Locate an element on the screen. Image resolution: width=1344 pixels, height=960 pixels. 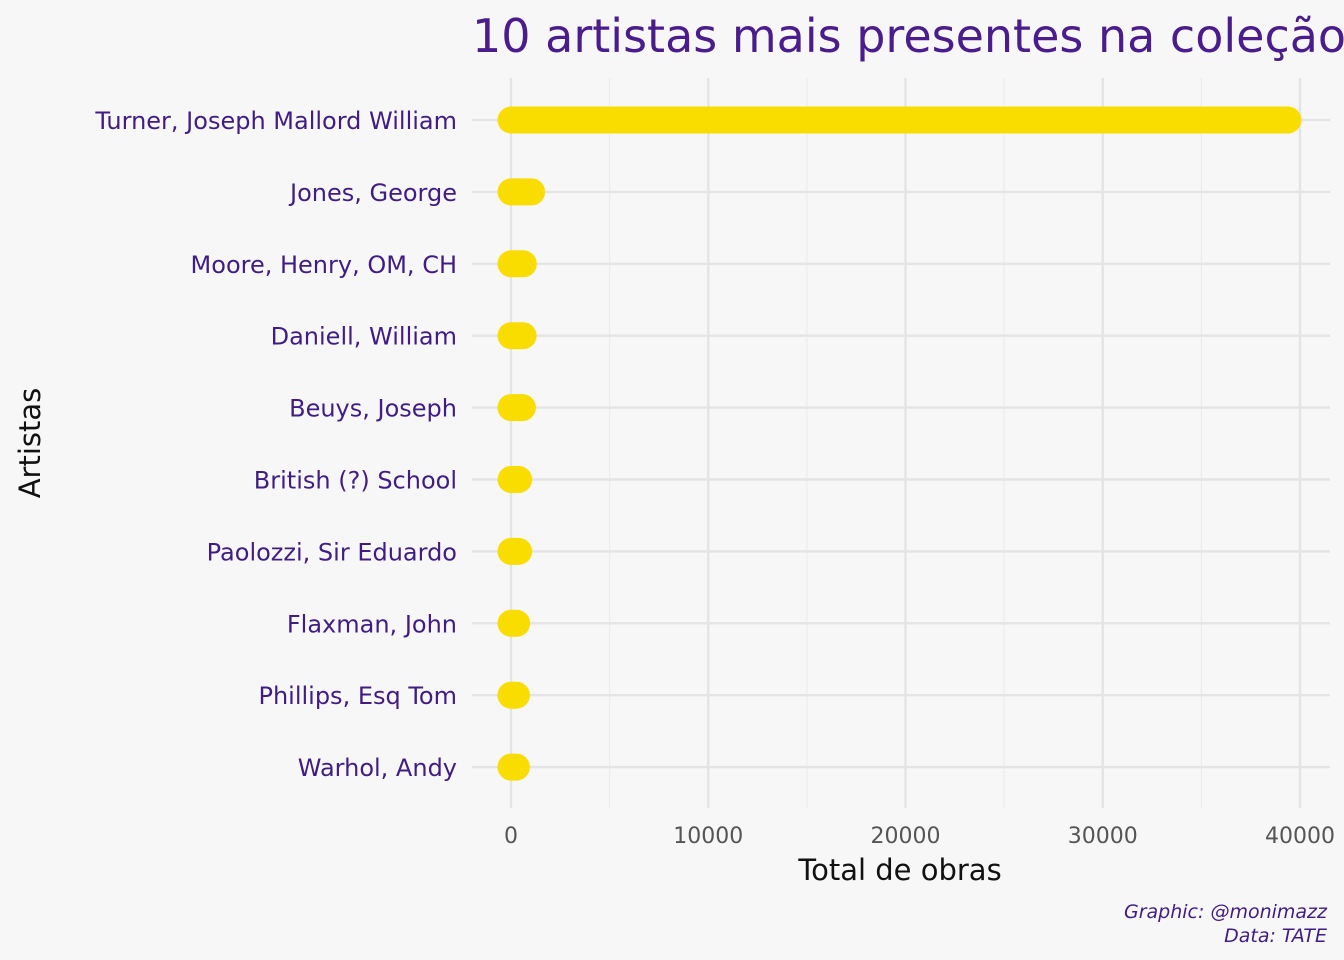
y-tick-label: Turner, Joseph Mallord William is located at coordinates (275, 121).